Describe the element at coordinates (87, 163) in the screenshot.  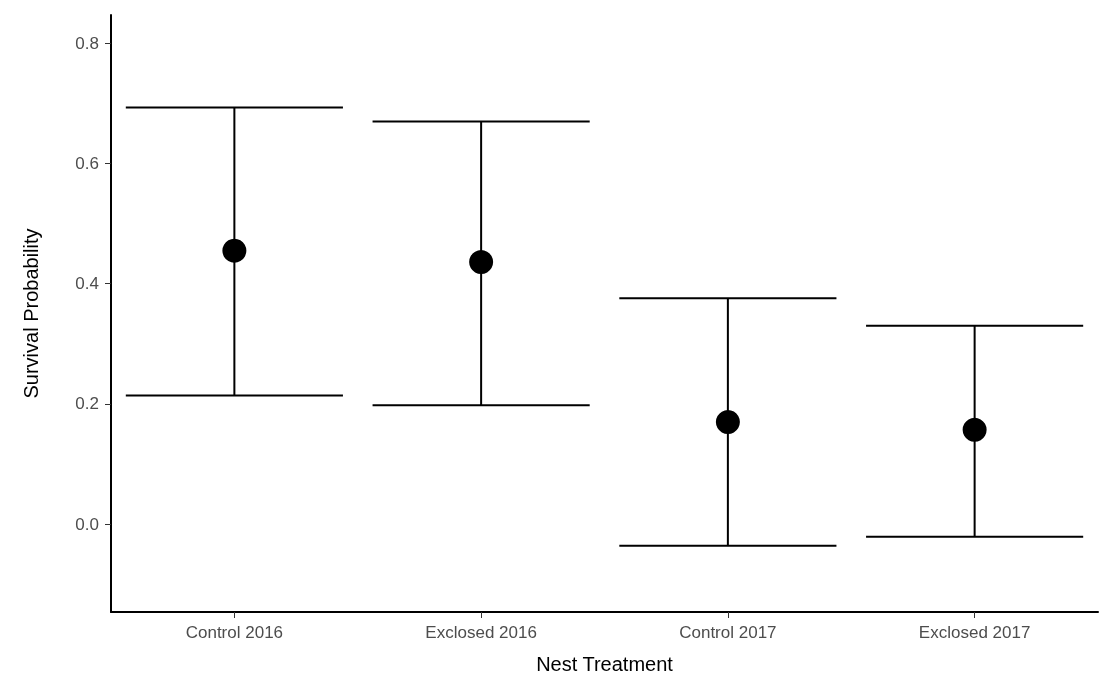
I see `y-tick-label: 0.6` at that location.